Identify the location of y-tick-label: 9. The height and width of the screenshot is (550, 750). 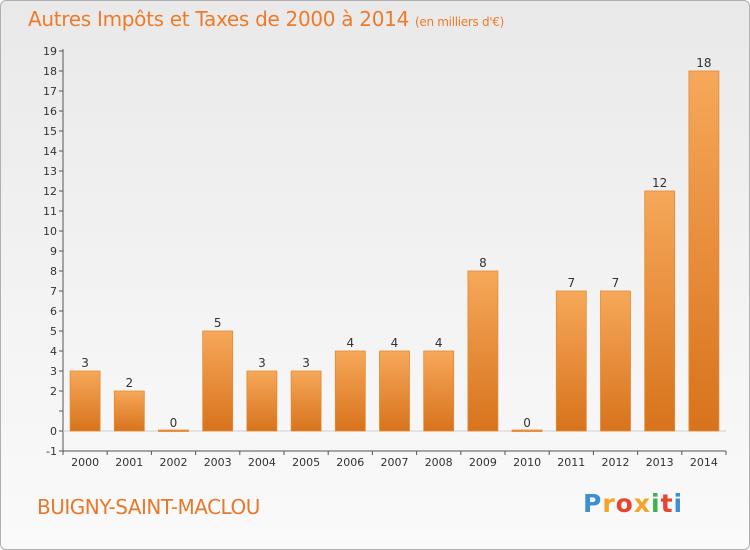
(53, 251).